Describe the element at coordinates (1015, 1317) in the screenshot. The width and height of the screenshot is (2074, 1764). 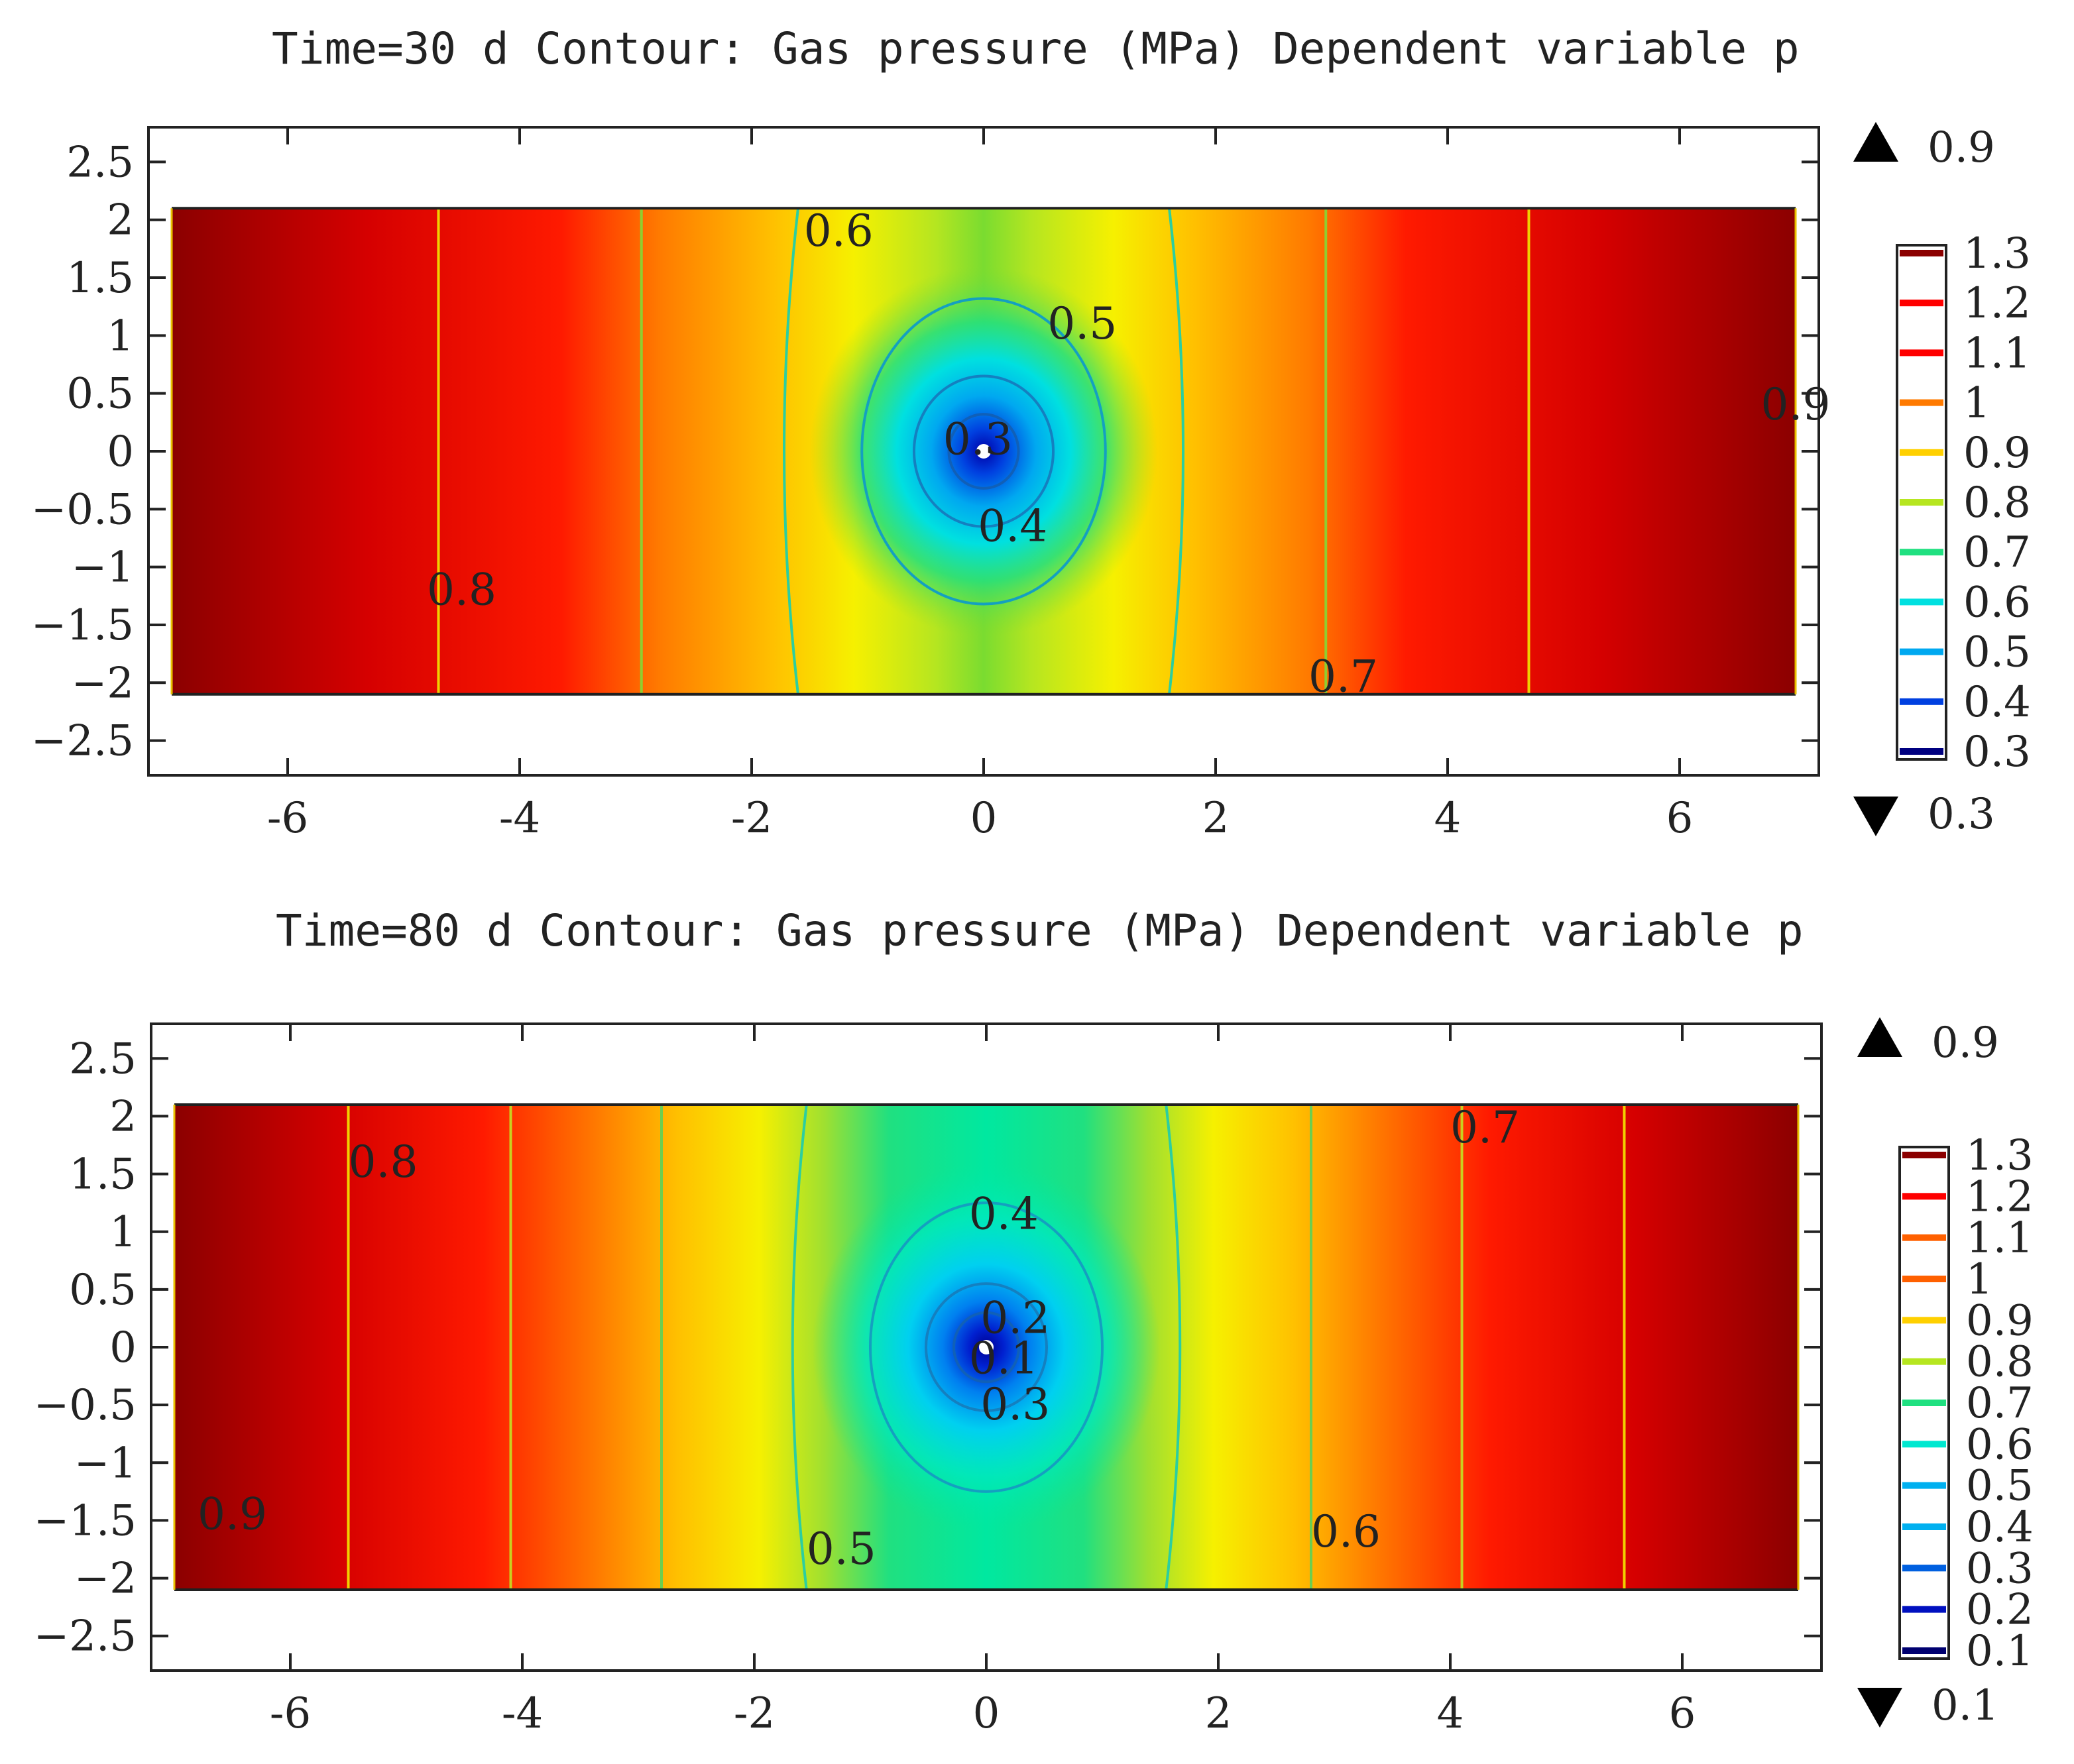
I see `contour-label: 0.2` at that location.